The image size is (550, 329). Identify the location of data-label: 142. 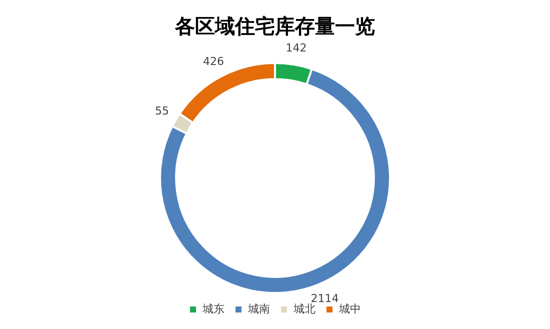
(296, 48).